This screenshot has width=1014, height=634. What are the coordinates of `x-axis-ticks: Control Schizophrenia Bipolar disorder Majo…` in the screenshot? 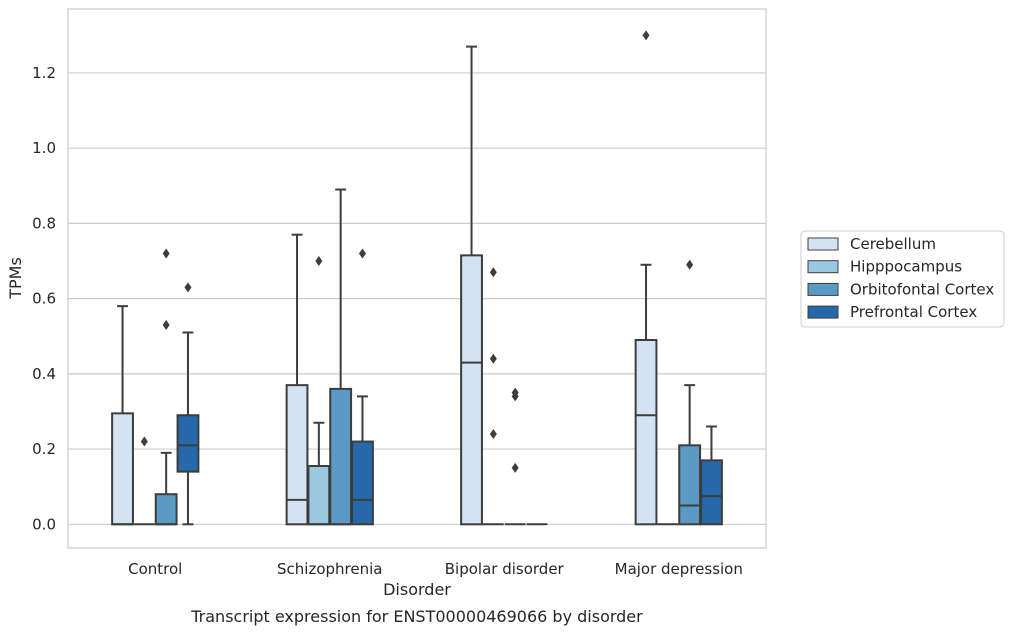 It's located at (435, 569).